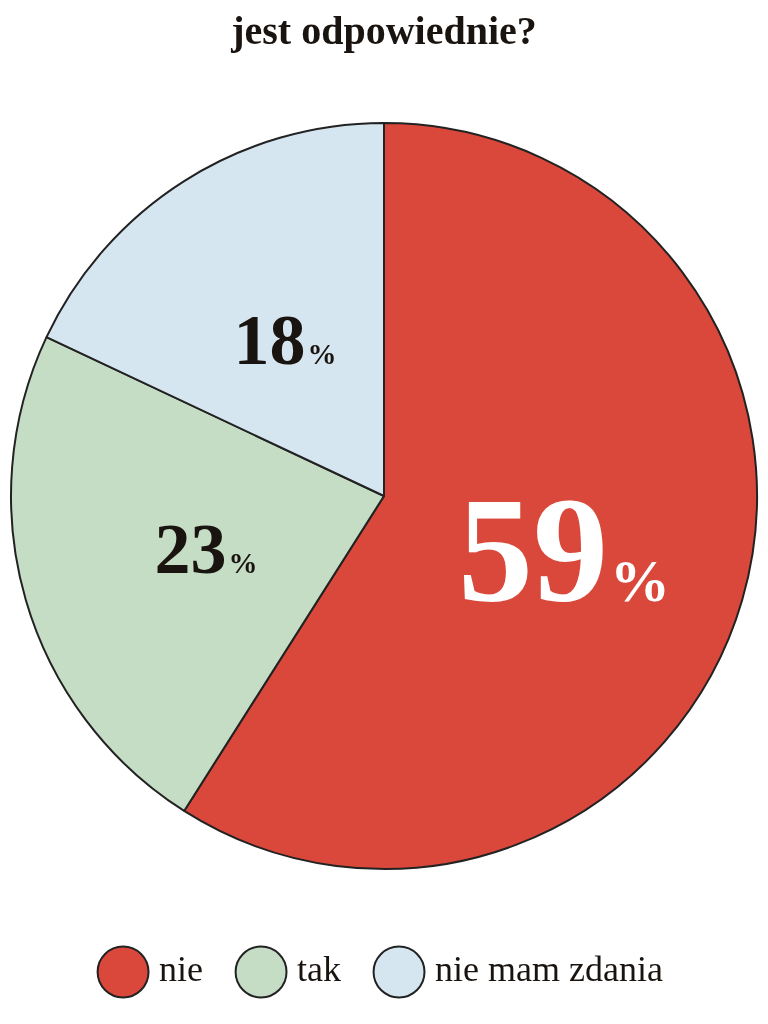  I want to click on legend-label: tak, so click(319, 969).